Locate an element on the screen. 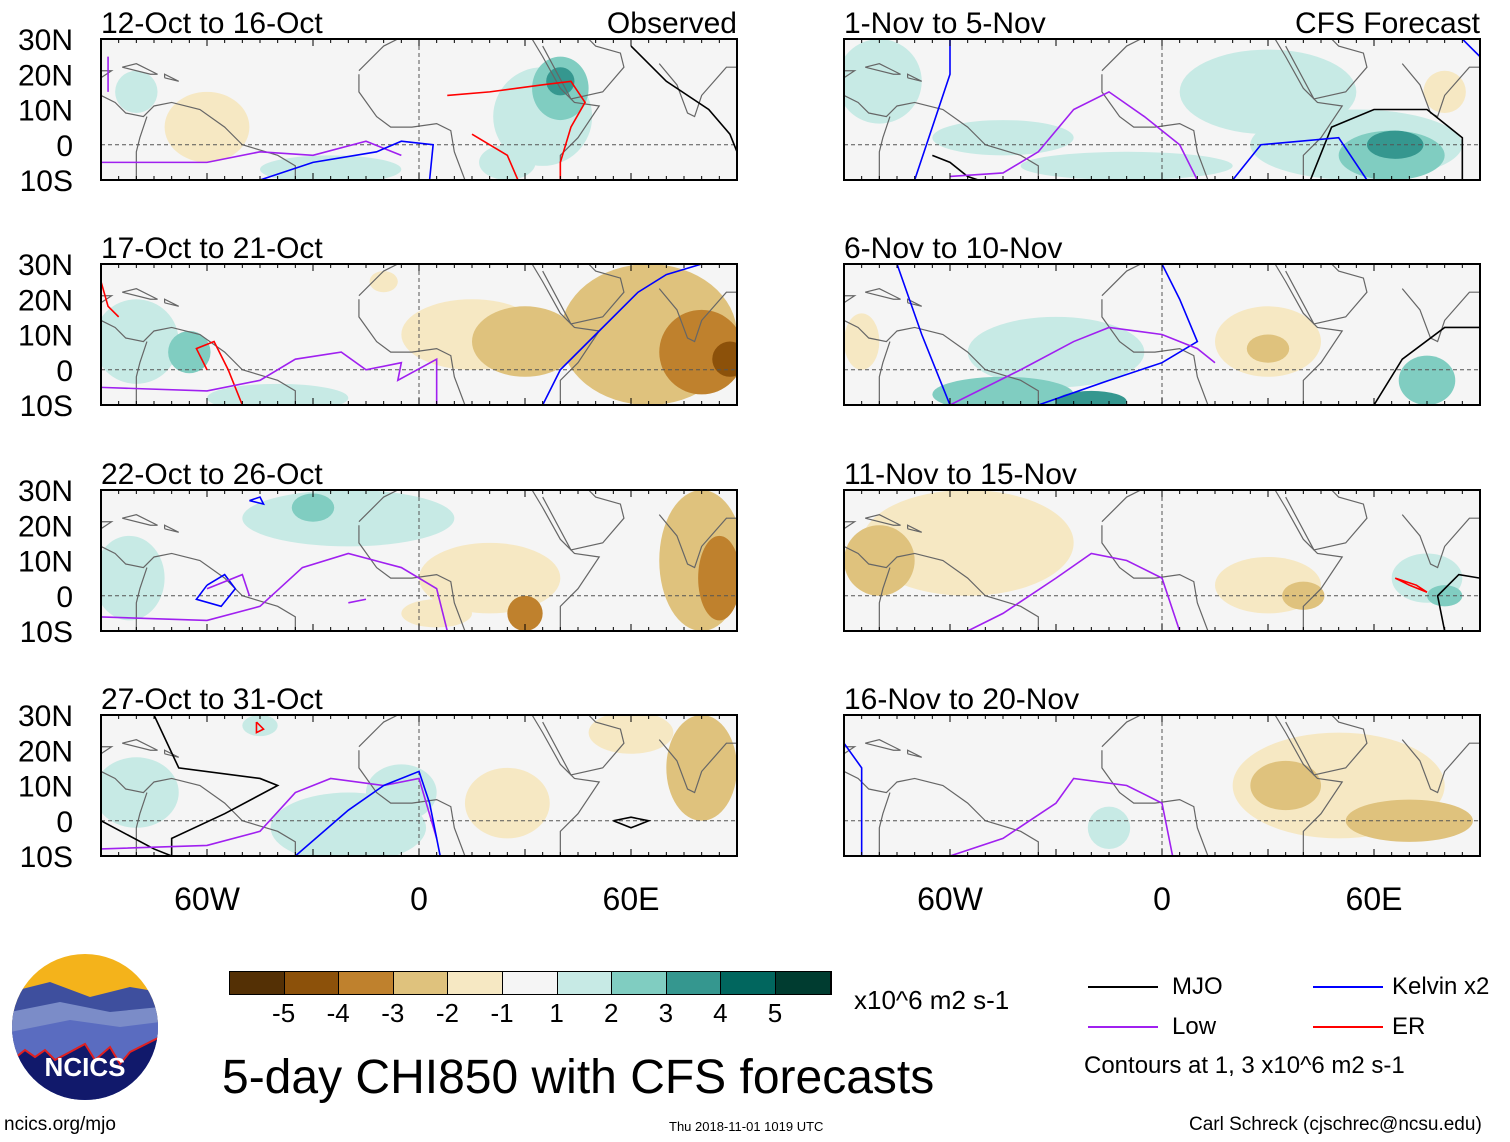  x-tick-label: 60W is located at coordinates (207, 899).